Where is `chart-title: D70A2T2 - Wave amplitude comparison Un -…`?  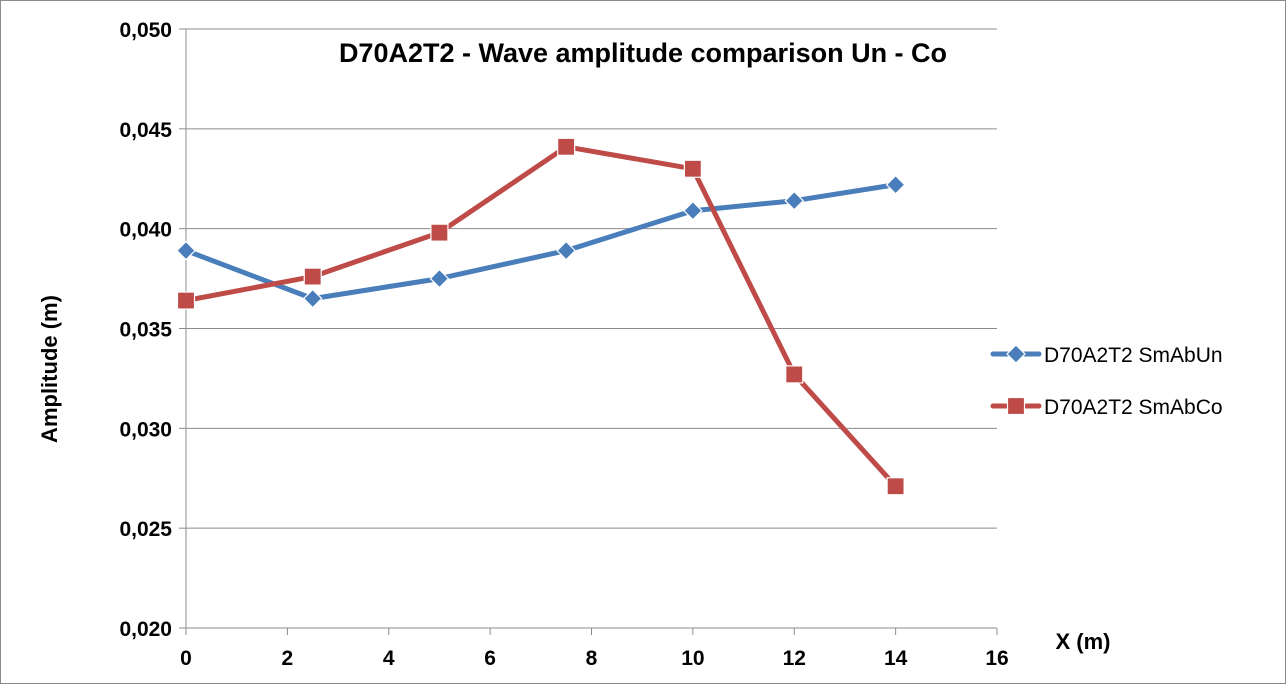
chart-title: D70A2T2 - Wave amplitude comparison Un -… is located at coordinates (643, 53).